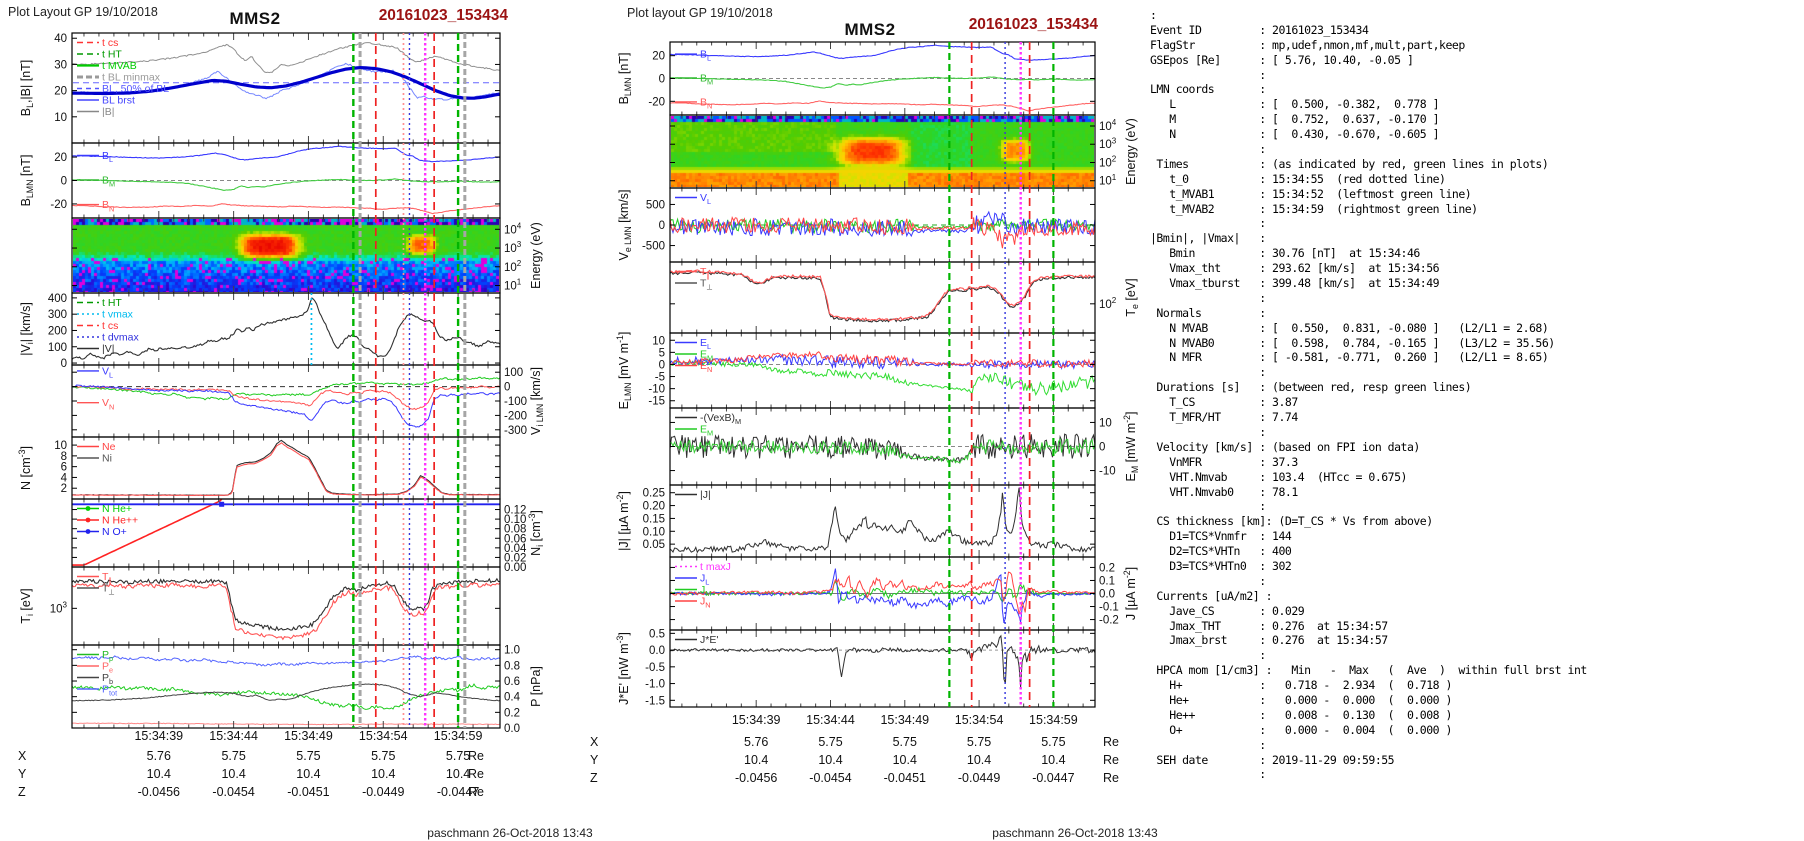  Describe the element at coordinates (135, 89) in the screenshot. I see `svg-text: BL, 50% of BL` at that location.